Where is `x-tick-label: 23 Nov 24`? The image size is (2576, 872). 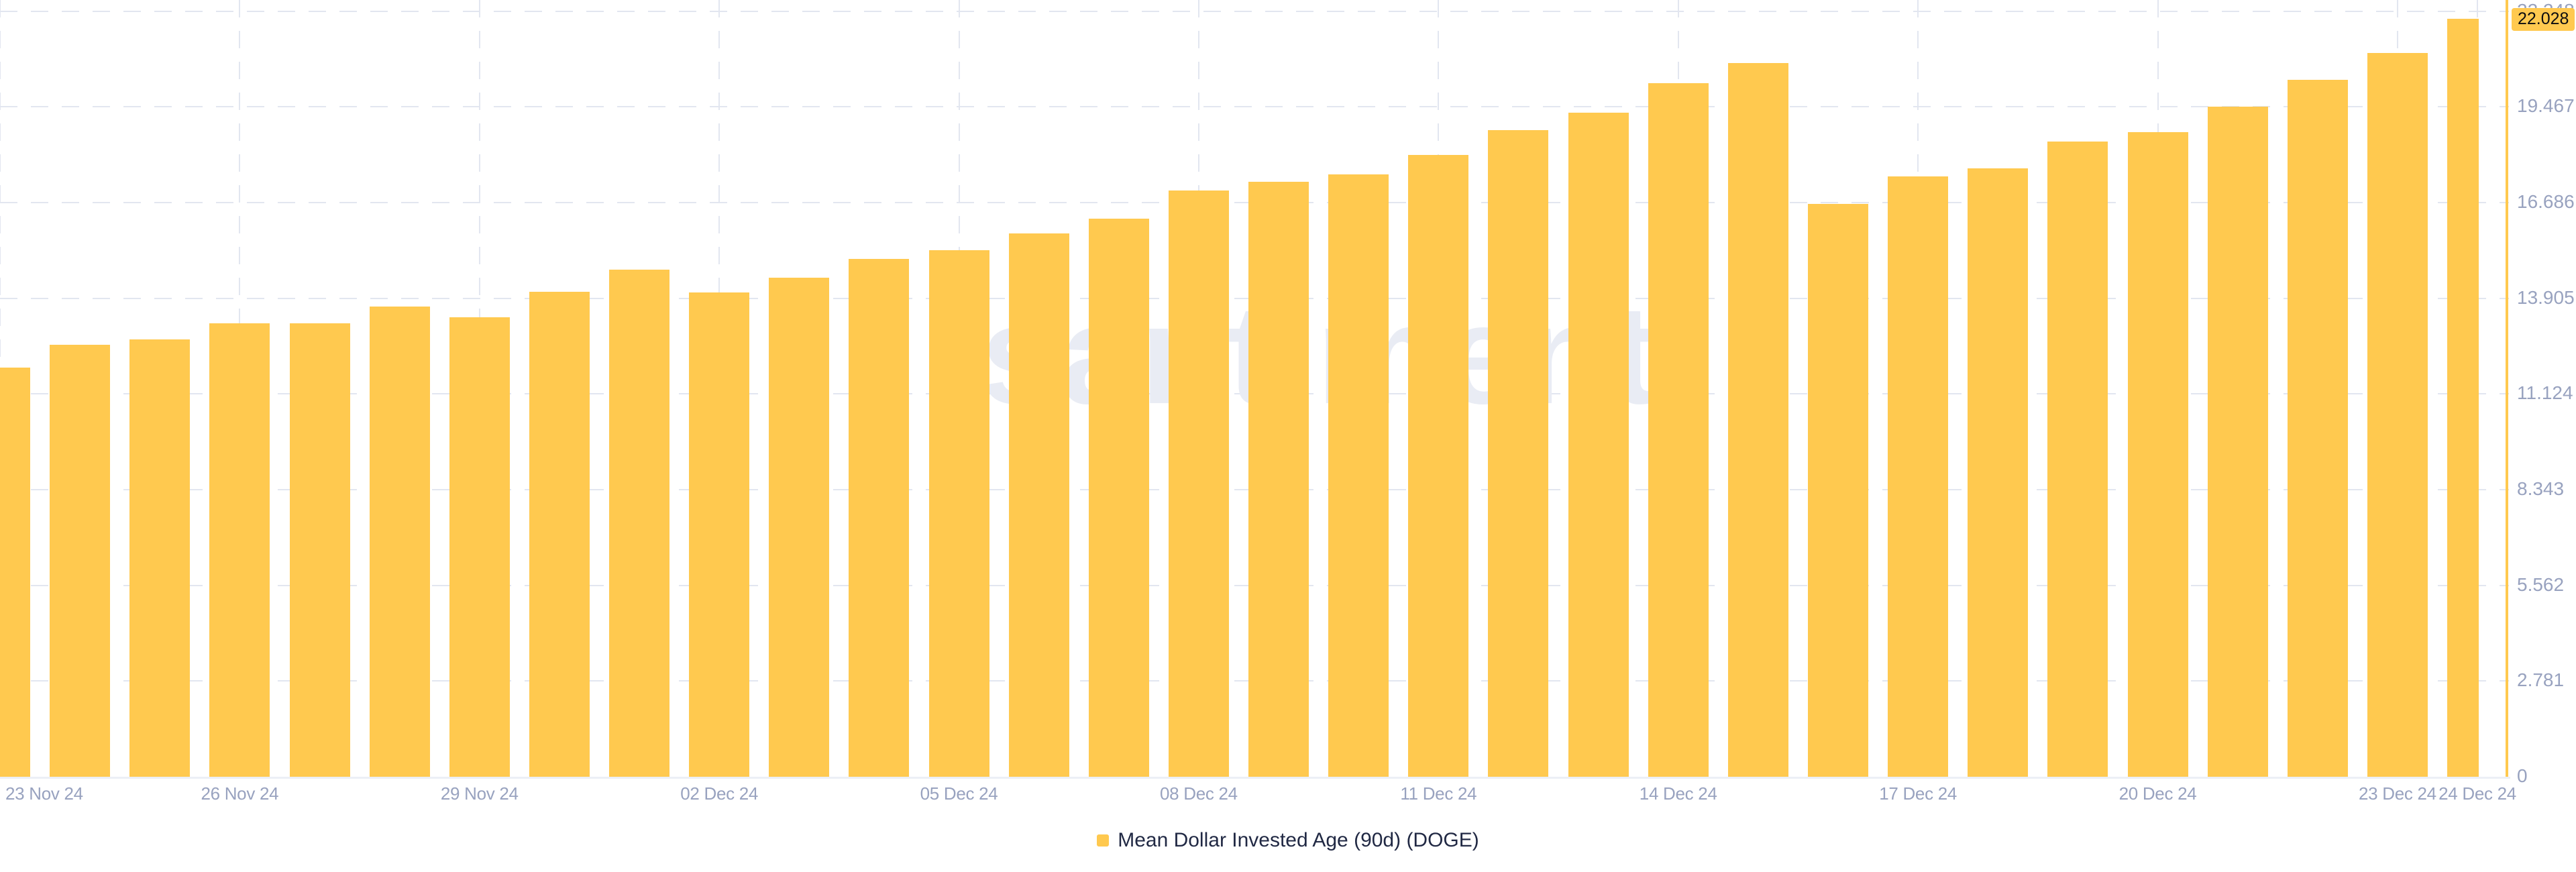
x-tick-label: 23 Nov 24 is located at coordinates (44, 793).